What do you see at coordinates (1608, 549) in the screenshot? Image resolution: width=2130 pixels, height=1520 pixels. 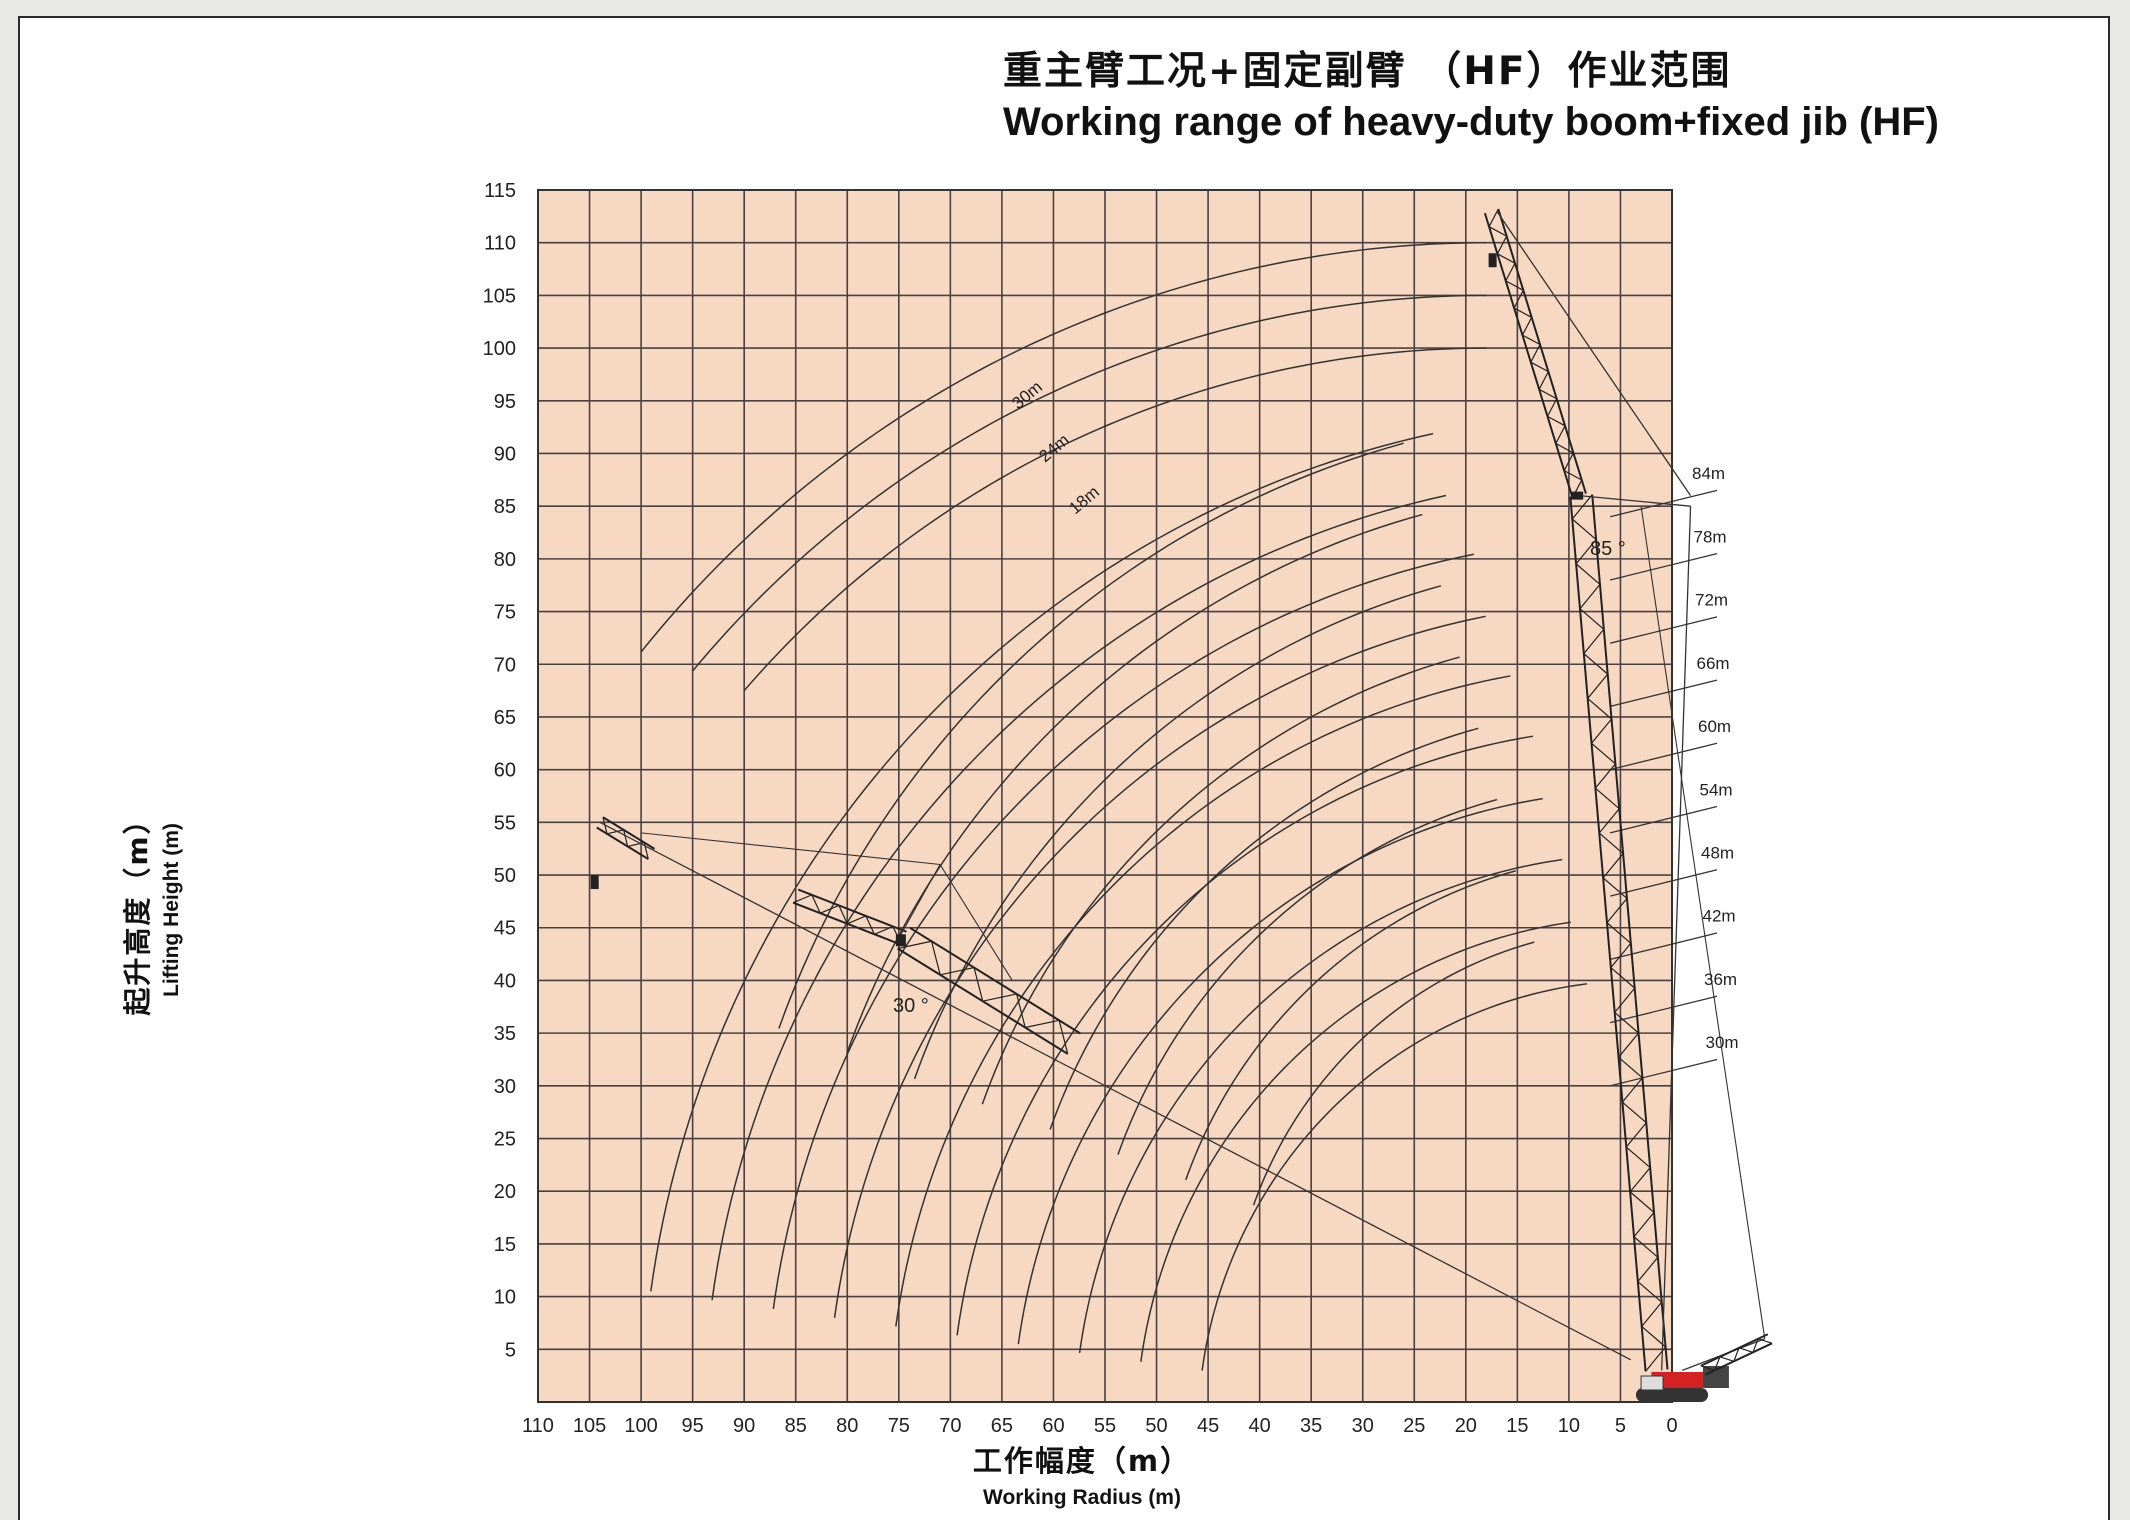 I see `boom-angle-label: 85 °` at bounding box center [1608, 549].